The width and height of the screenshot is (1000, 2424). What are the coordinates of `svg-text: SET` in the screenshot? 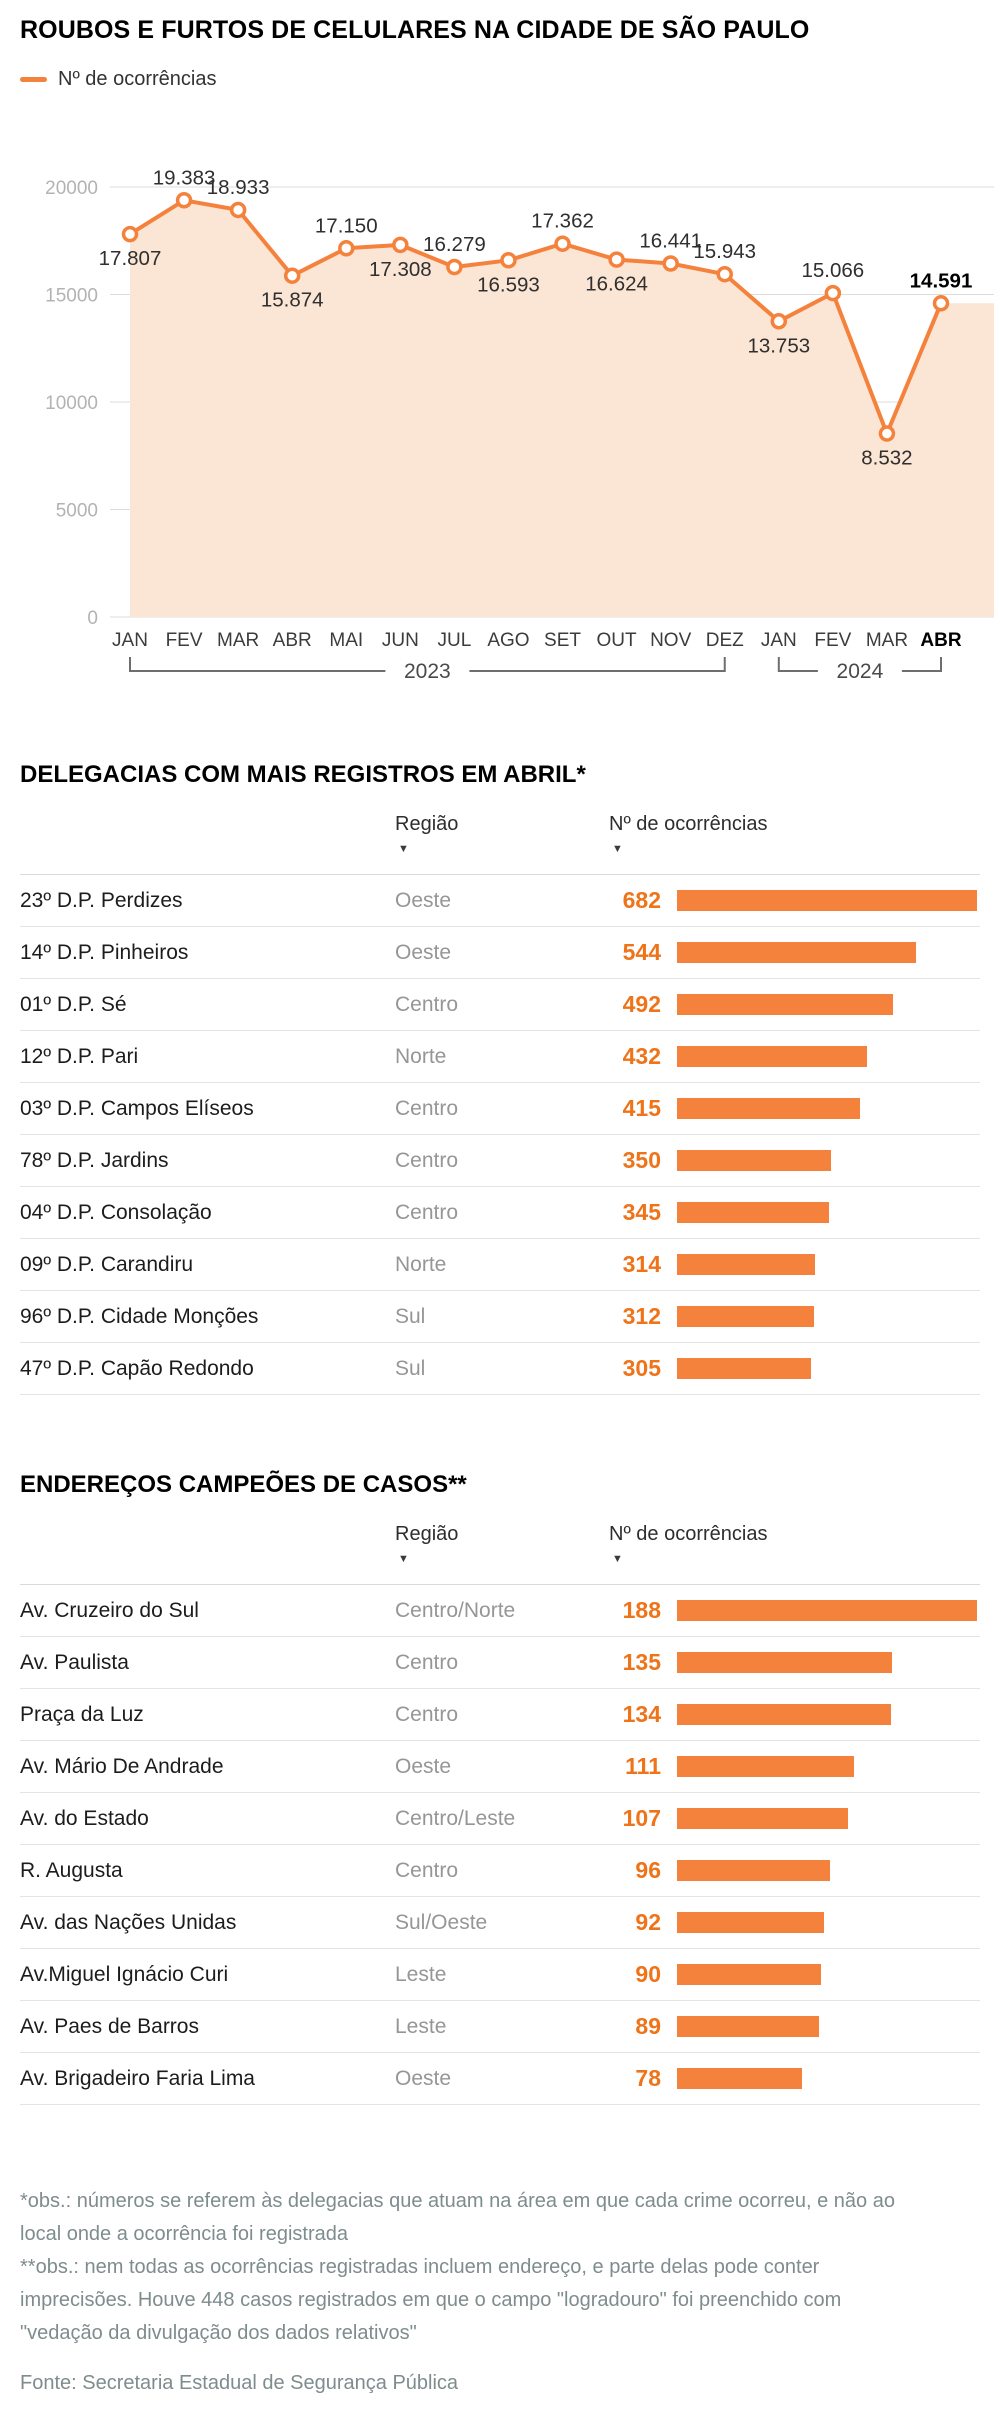 It's located at (562, 640).